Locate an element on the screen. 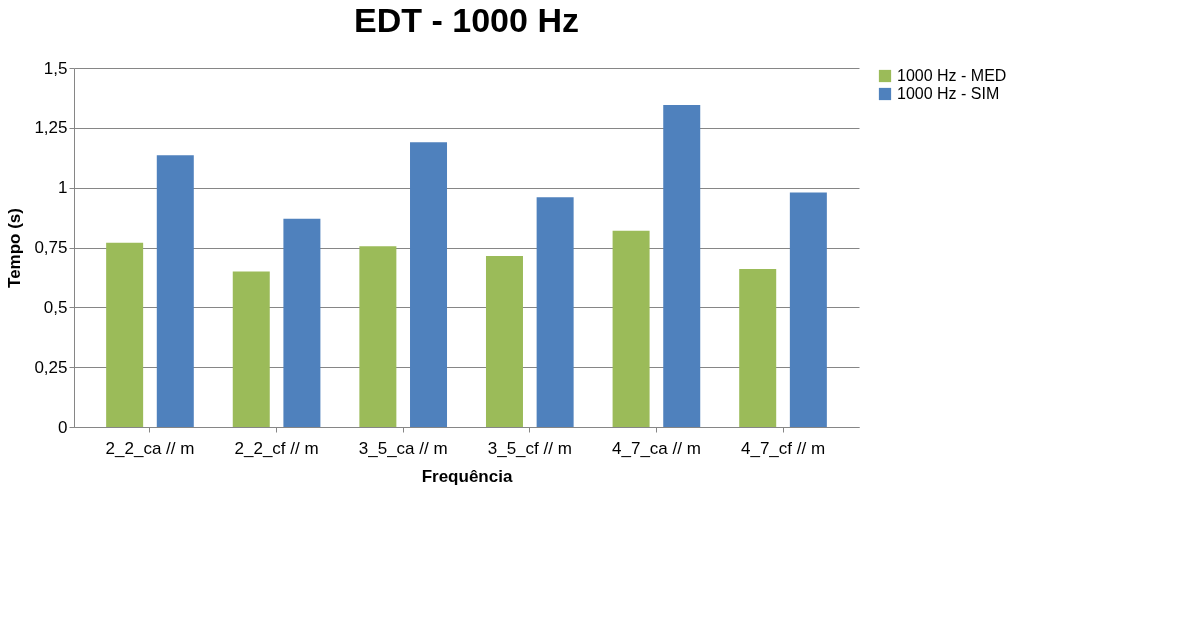 This screenshot has height=628, width=1177. x-tick-label: 3_5_cf // m is located at coordinates (529, 448).